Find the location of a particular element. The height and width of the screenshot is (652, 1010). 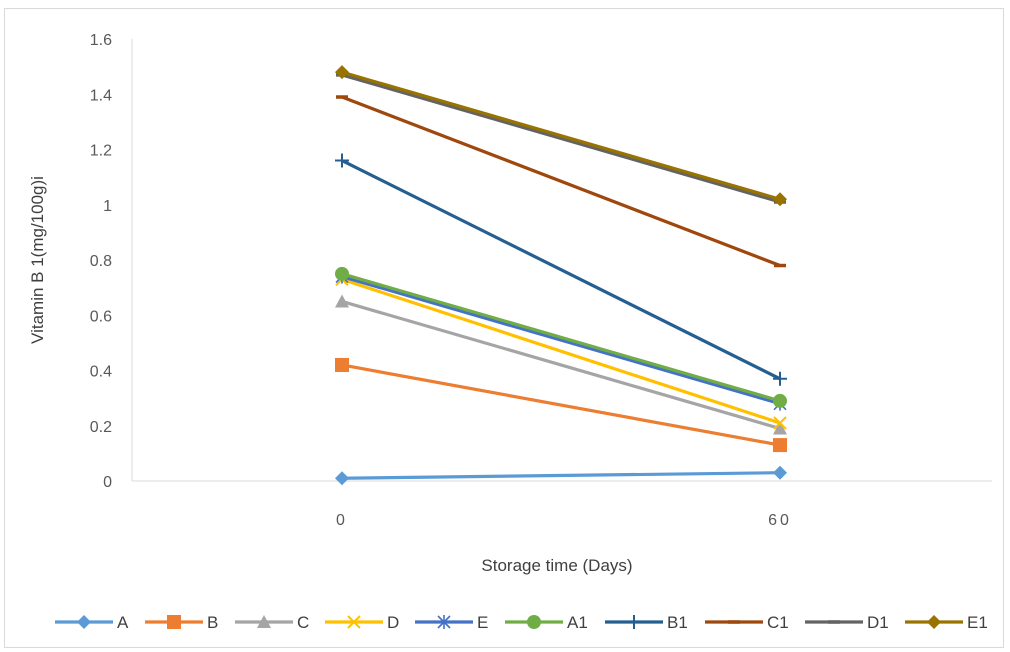

legend-item-c1: C1 is located at coordinates (747, 622).